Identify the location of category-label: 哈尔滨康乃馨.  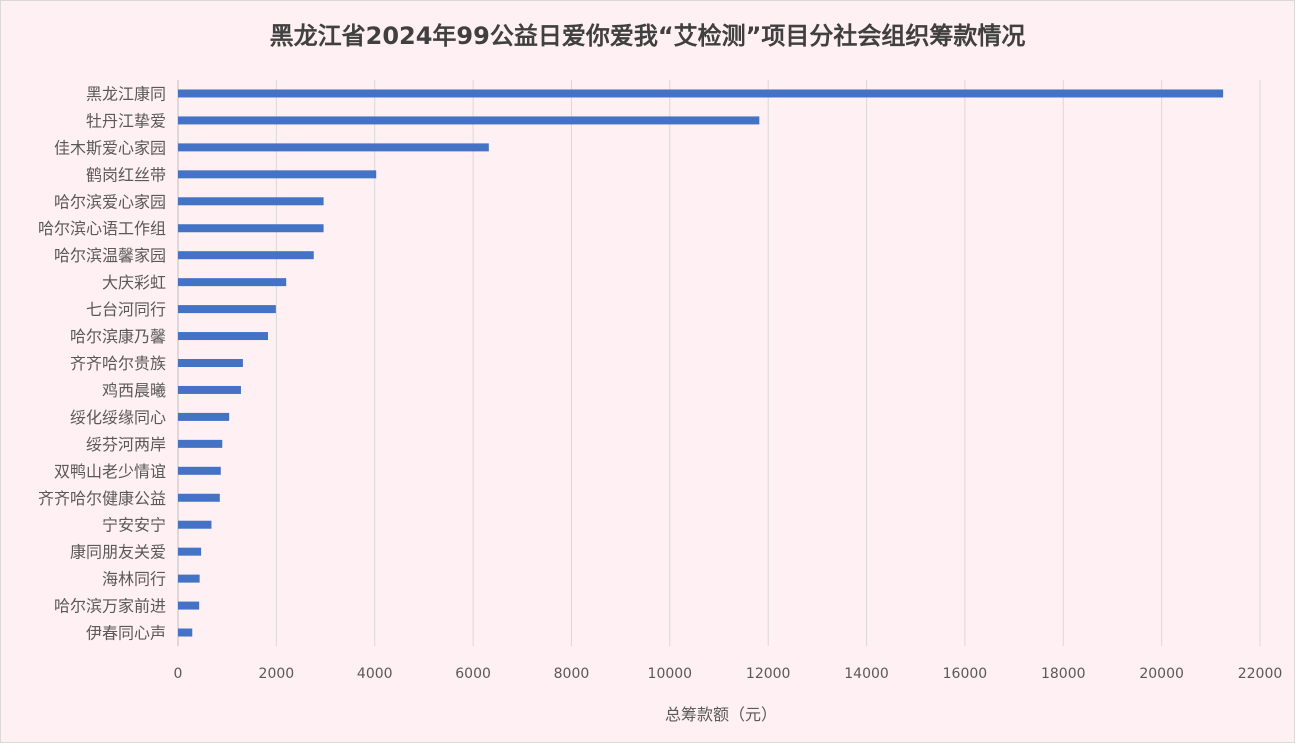
(118, 336).